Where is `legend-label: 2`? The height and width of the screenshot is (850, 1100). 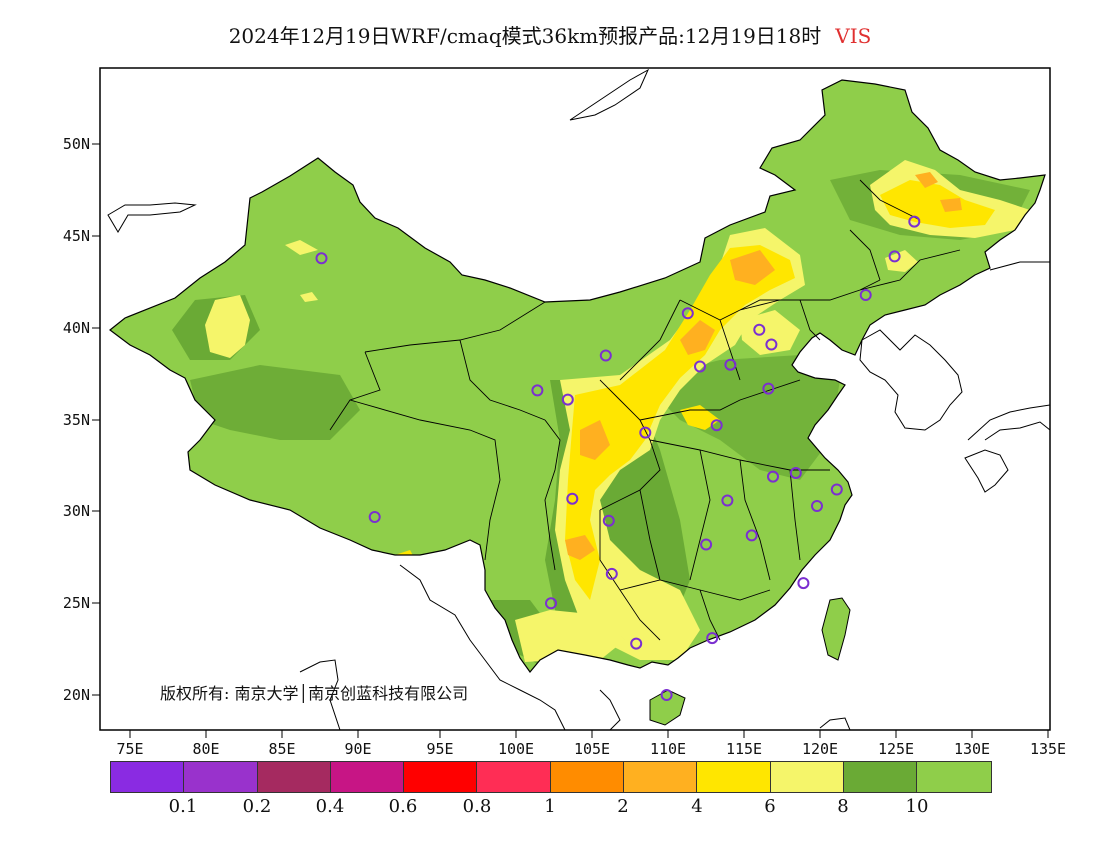 legend-label: 2 is located at coordinates (623, 806).